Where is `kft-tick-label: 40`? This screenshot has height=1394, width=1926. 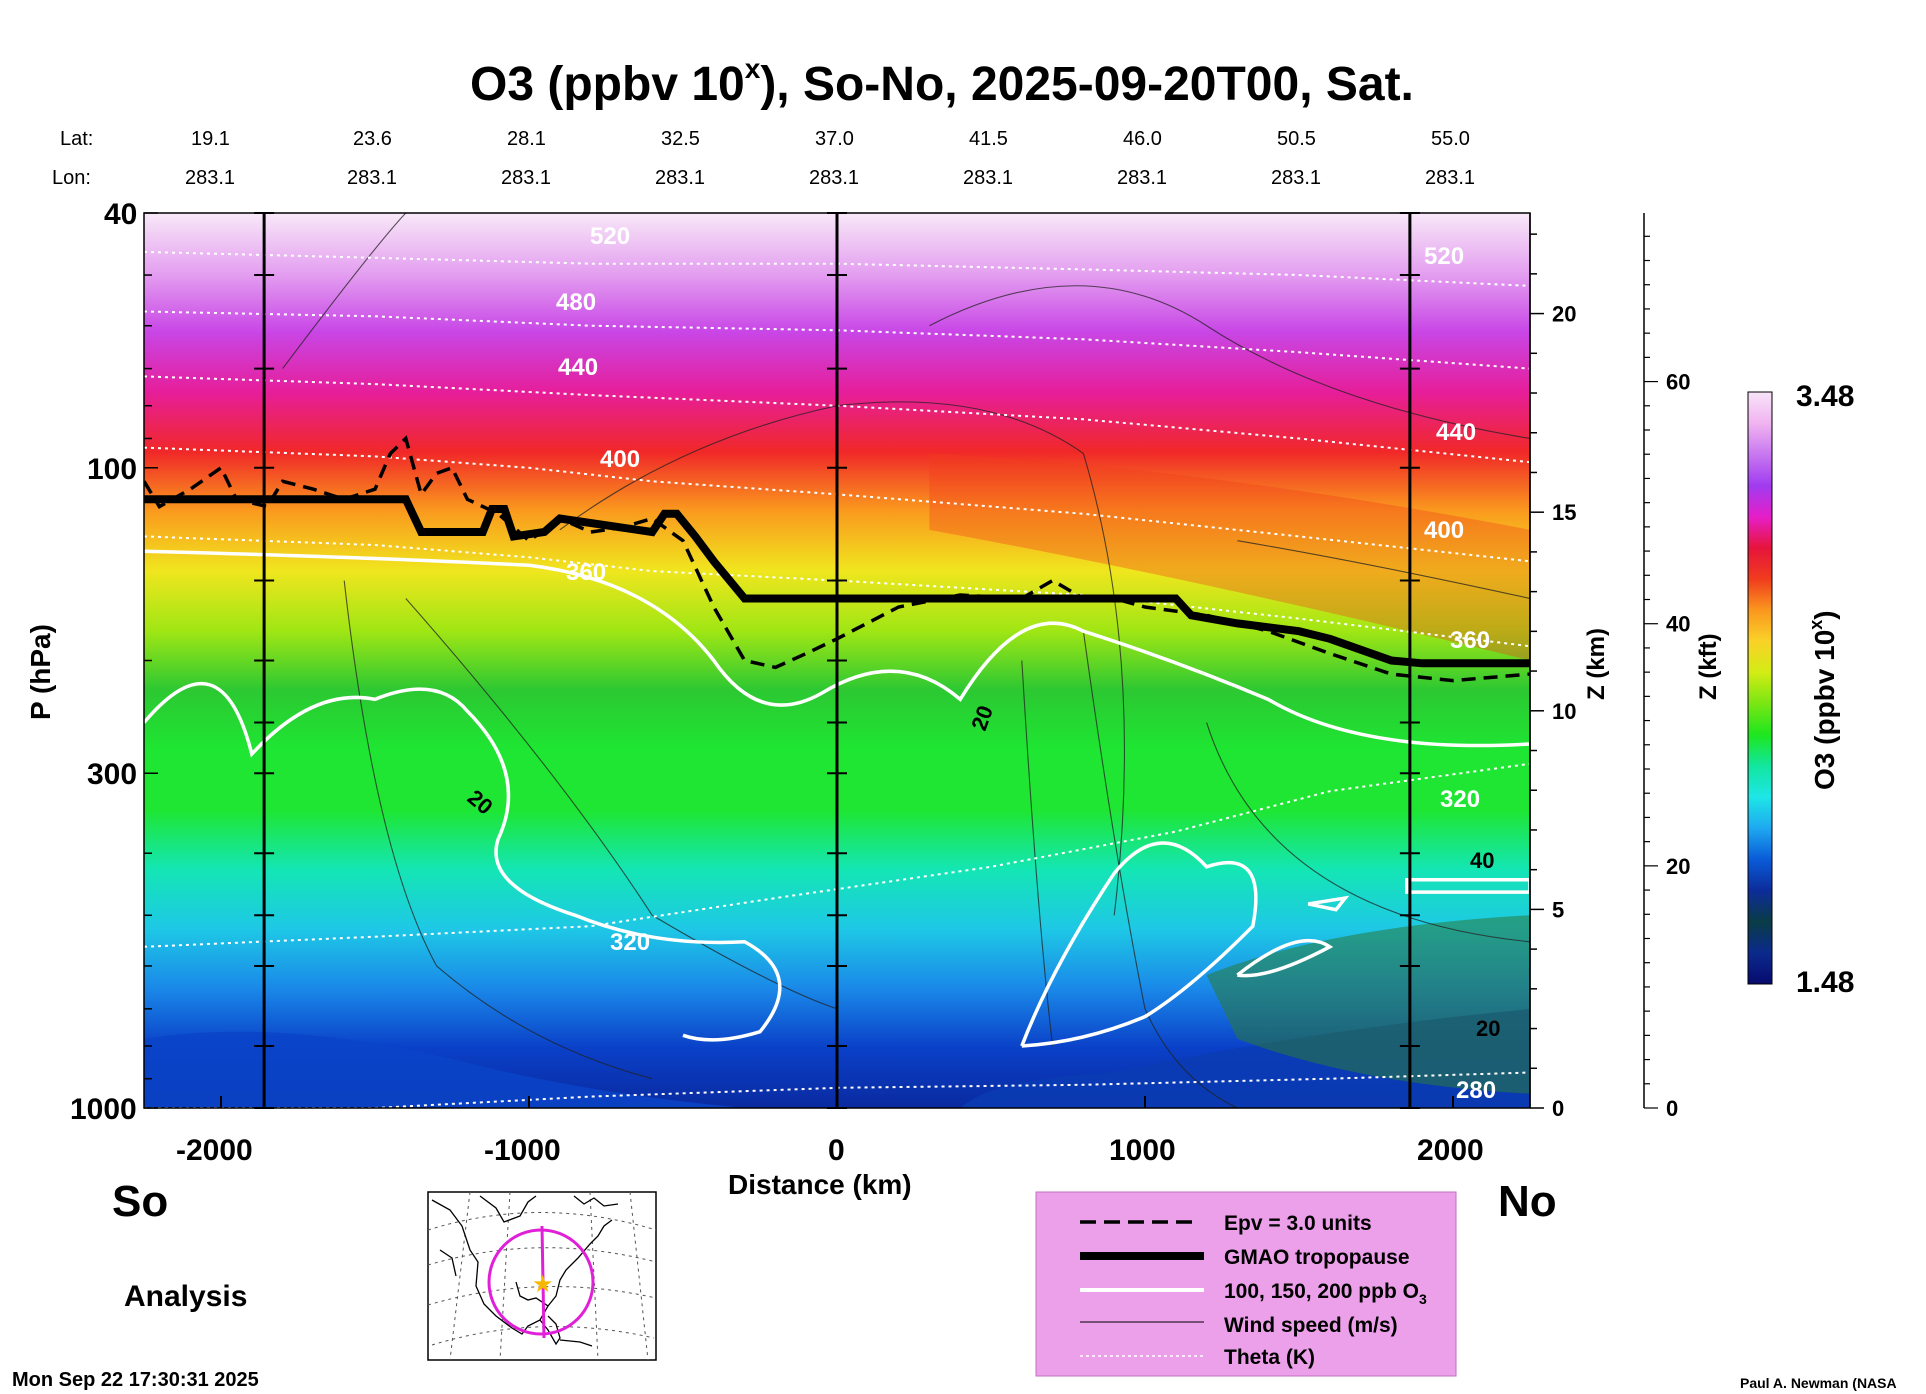
kft-tick-label: 40 is located at coordinates (1678, 624).